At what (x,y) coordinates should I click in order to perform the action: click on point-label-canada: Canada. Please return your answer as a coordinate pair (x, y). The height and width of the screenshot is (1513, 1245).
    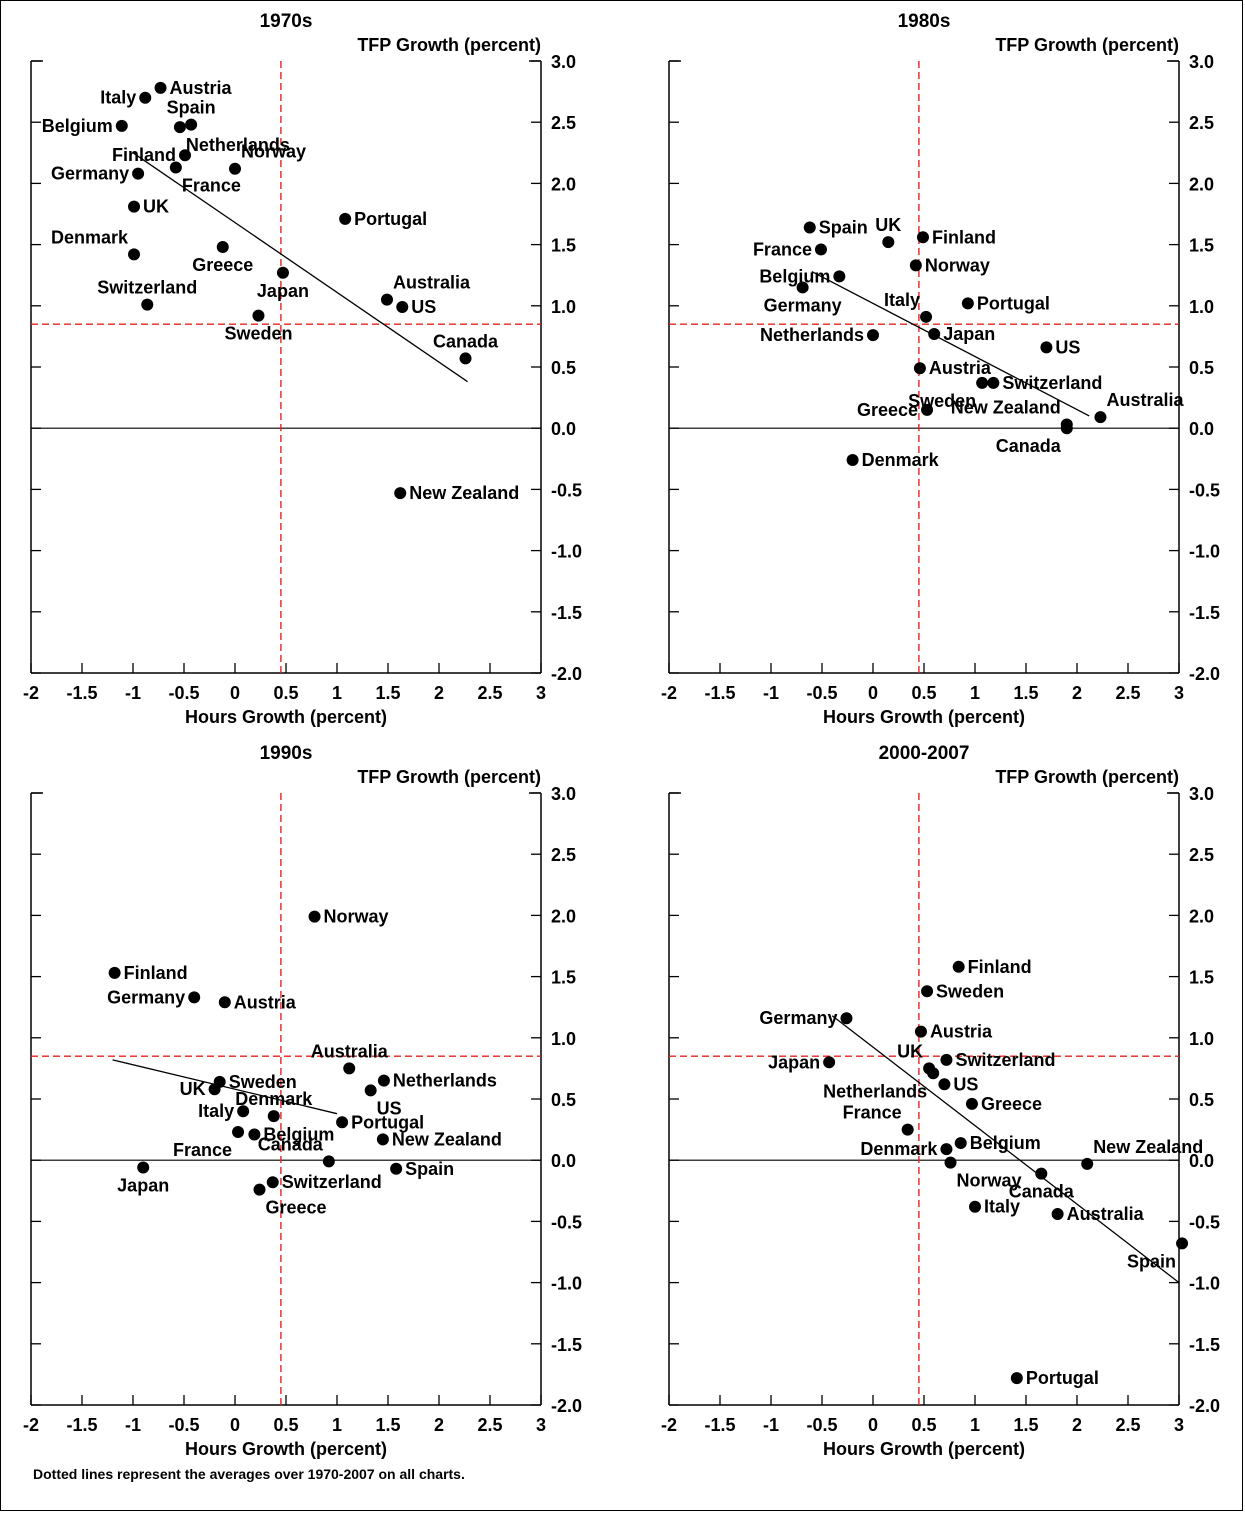
    Looking at the image, I should click on (291, 1144).